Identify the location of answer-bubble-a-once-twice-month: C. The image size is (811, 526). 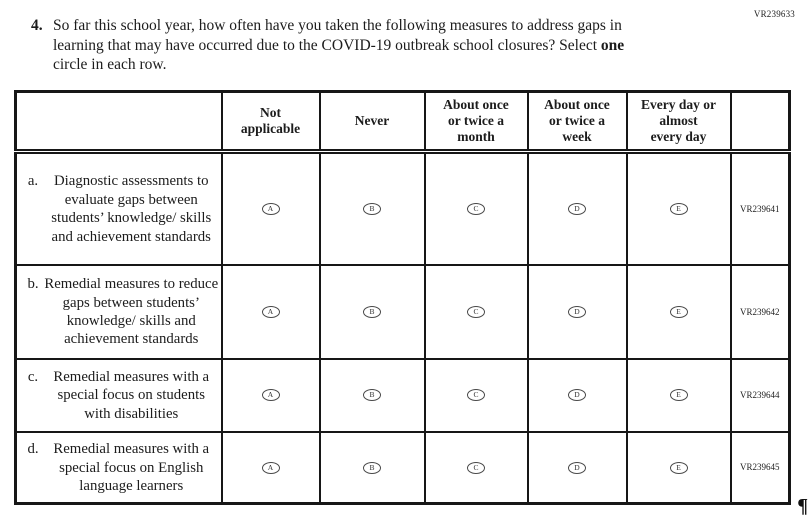
(476, 209).